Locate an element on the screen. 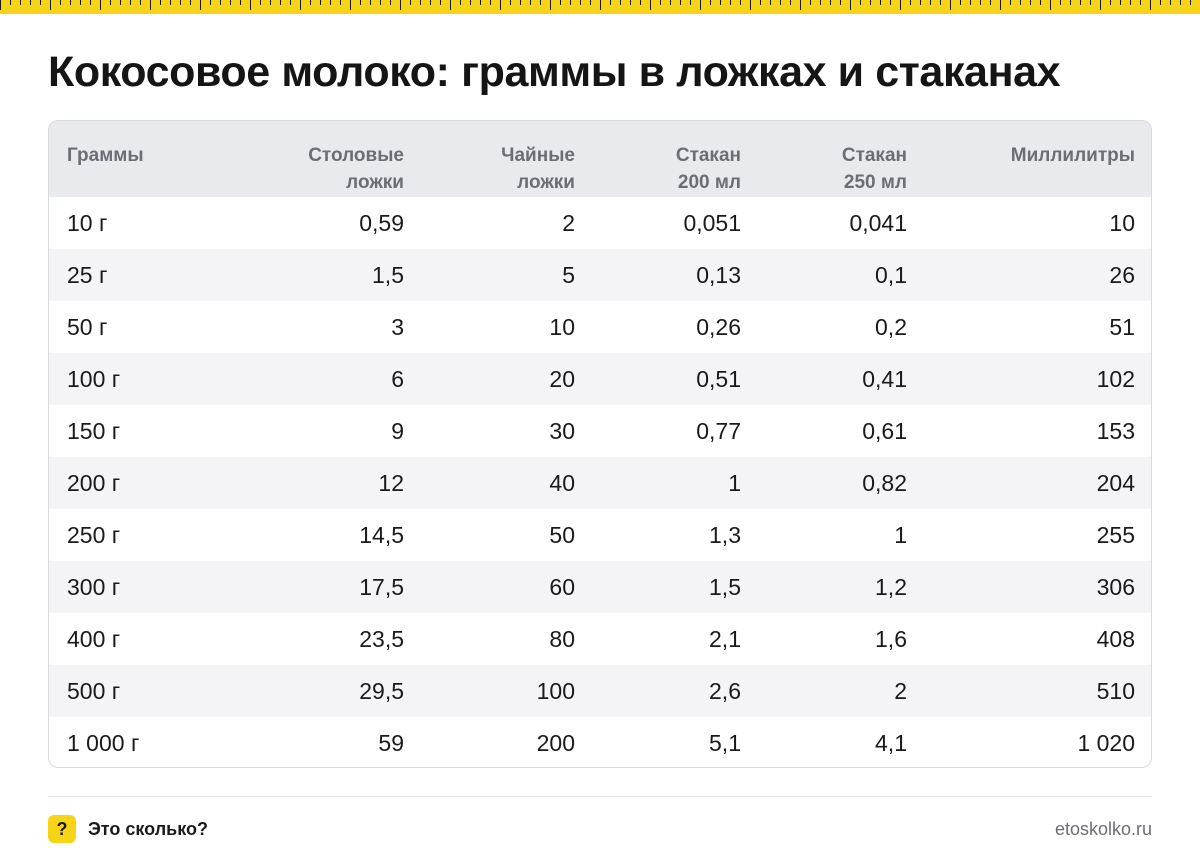 The height and width of the screenshot is (860, 1200). glass-200-cell: 0,26 is located at coordinates (718, 326).